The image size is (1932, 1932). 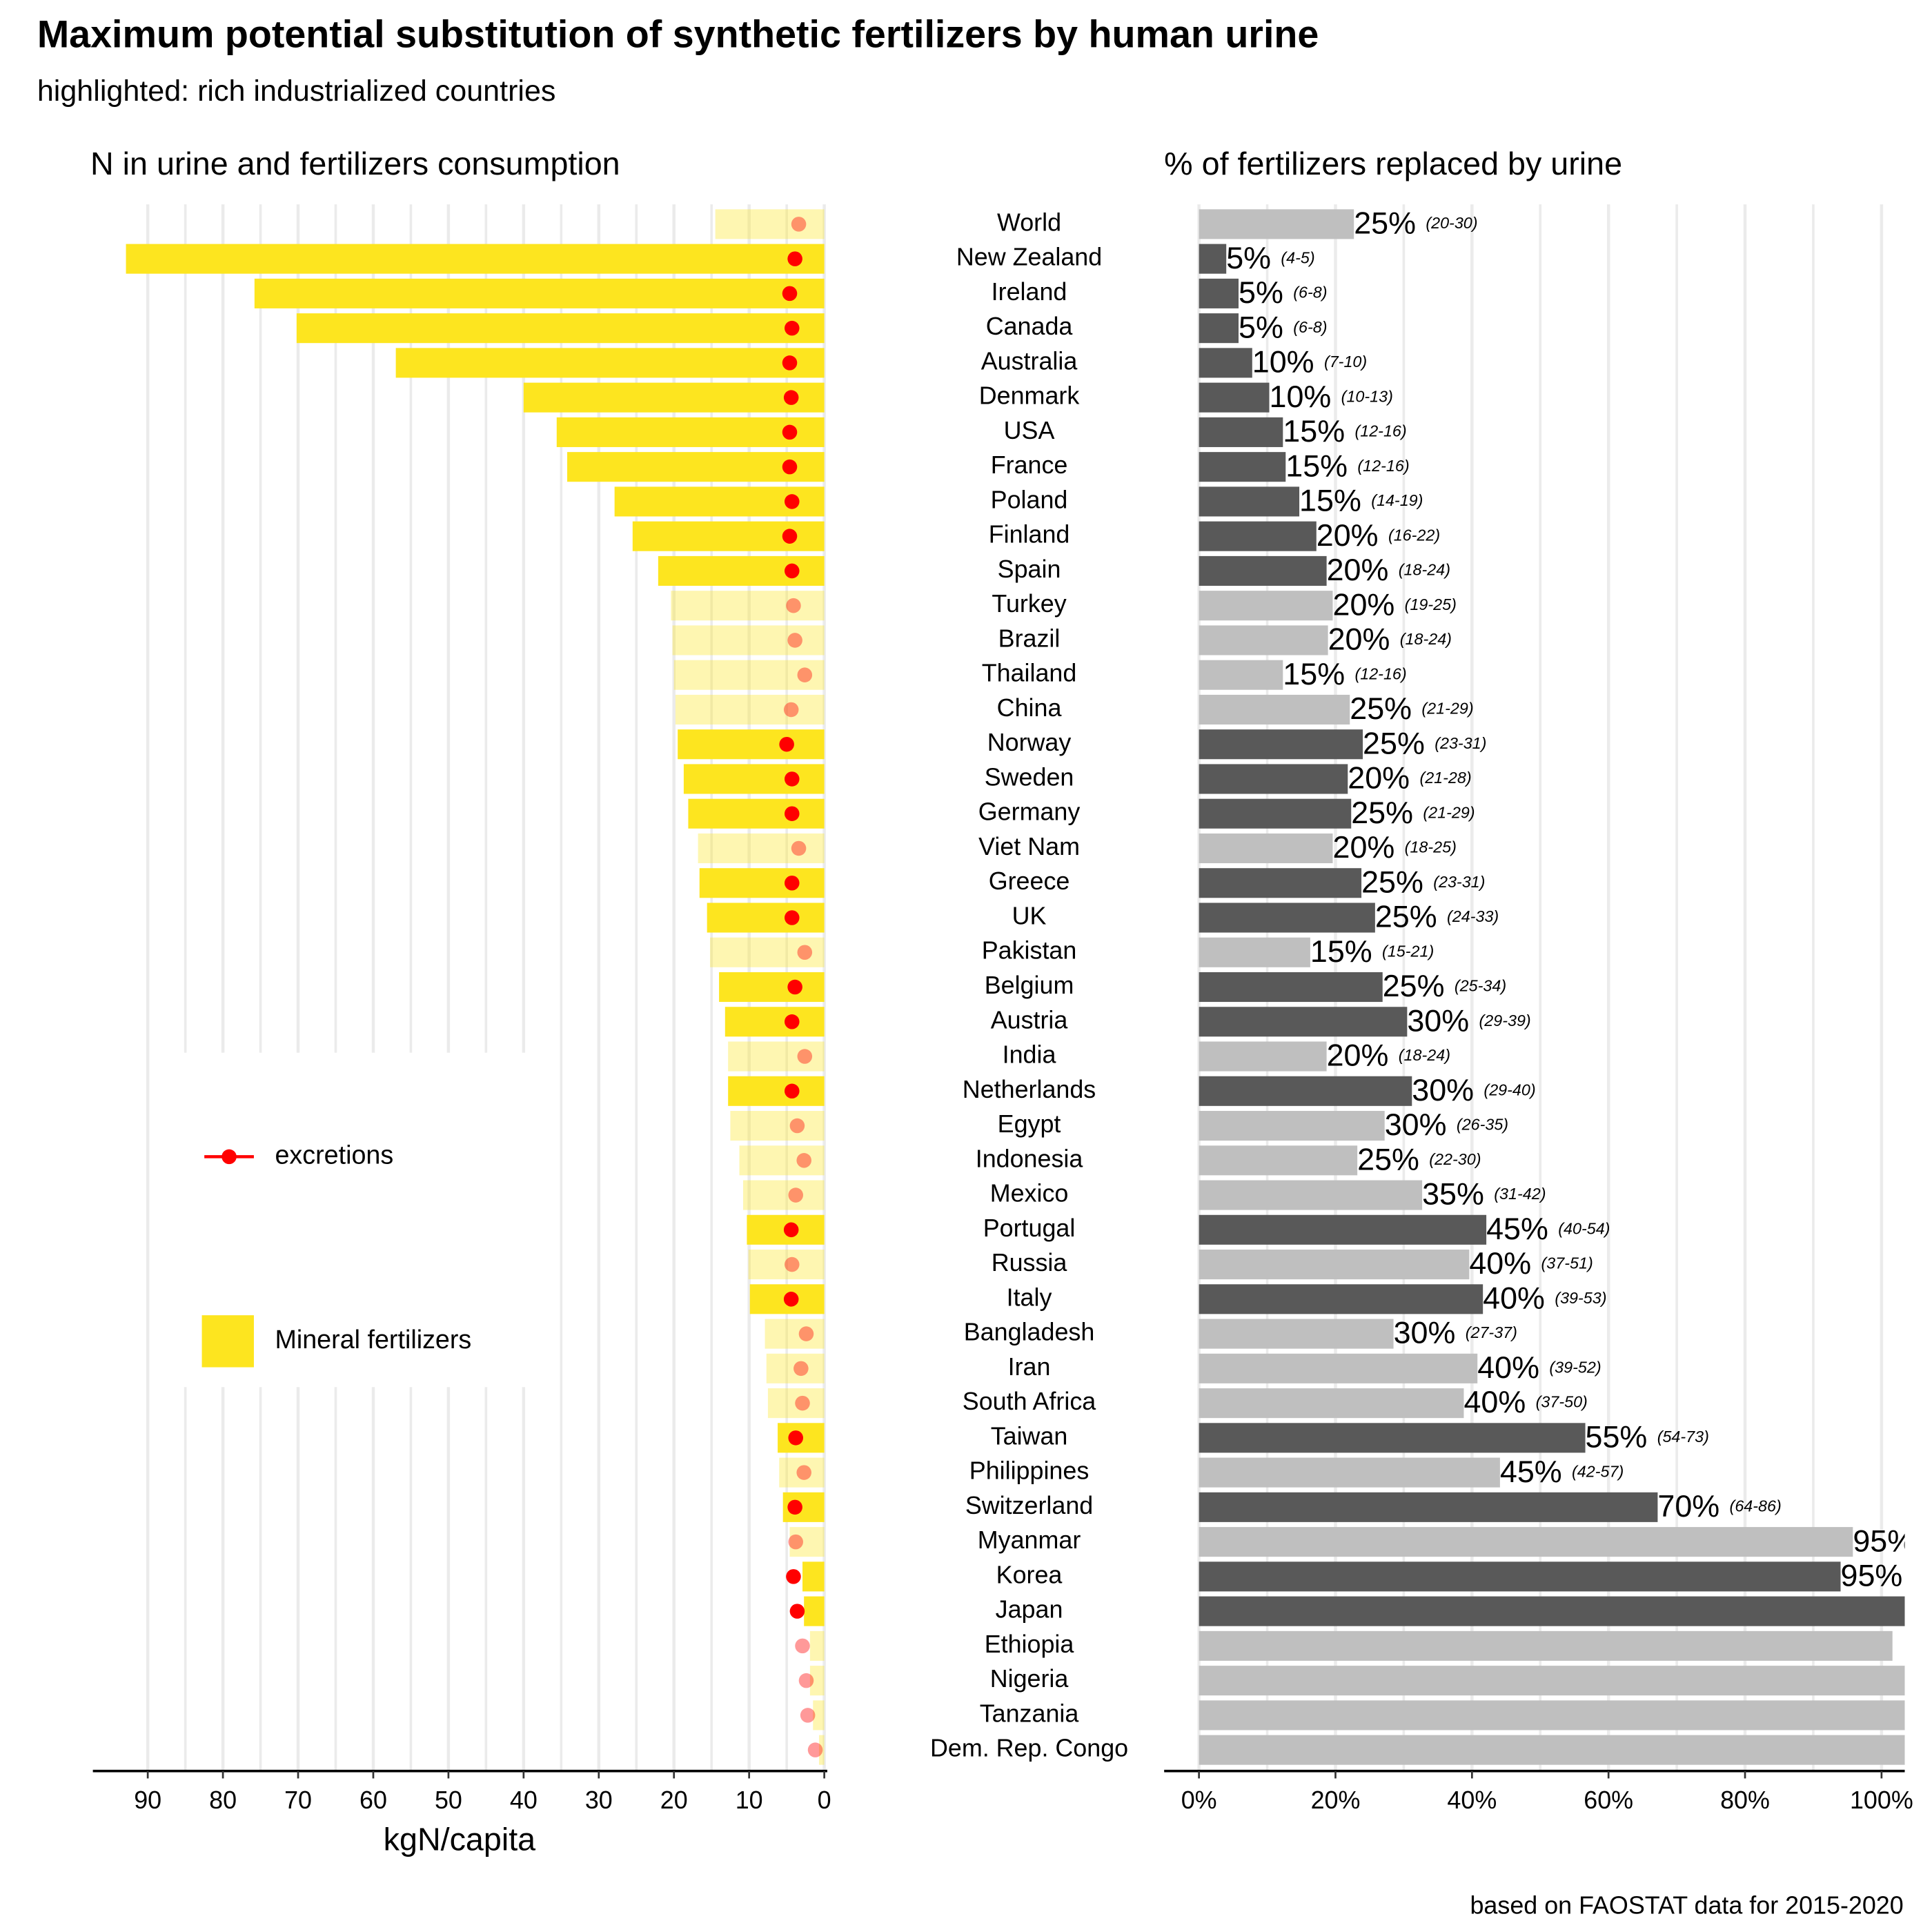 What do you see at coordinates (1029, 465) in the screenshot?
I see `category-label: France` at bounding box center [1029, 465].